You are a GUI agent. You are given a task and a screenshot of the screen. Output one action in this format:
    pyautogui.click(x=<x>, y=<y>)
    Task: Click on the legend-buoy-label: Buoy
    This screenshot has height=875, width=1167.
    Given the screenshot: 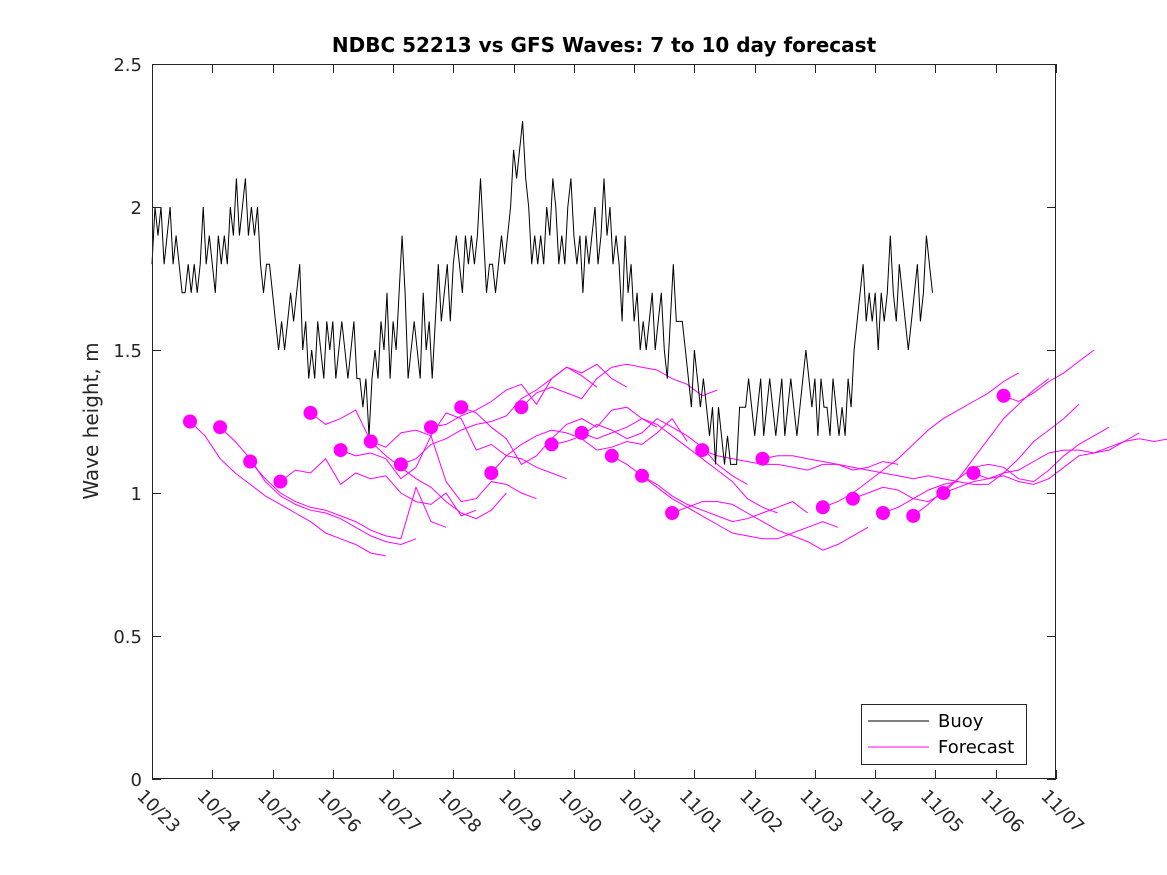 What is the action you would take?
    pyautogui.click(x=961, y=721)
    